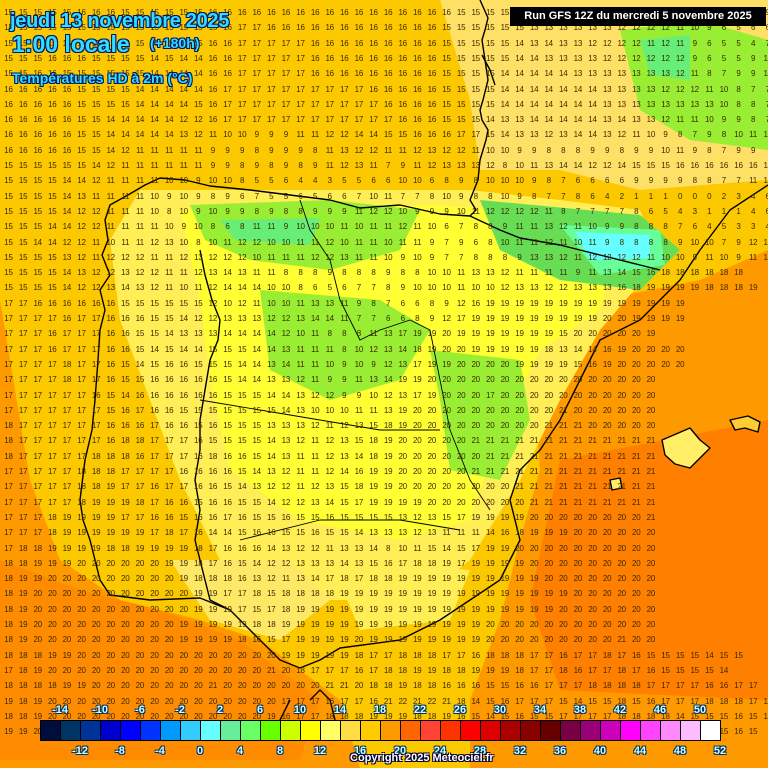  I want to click on legend-tick-bottom: 20, so click(400, 751).